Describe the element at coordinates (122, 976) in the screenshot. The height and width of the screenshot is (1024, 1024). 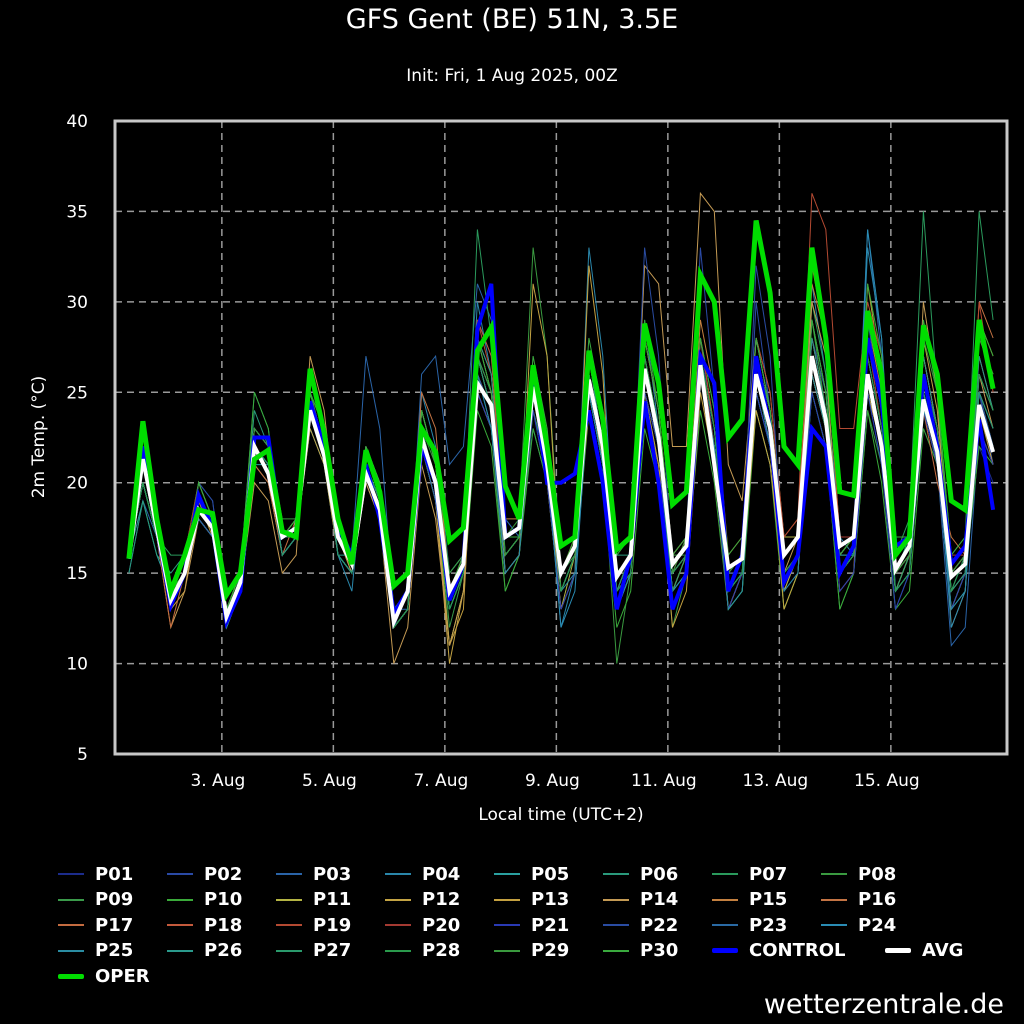
I see `legend-label: OPER` at that location.